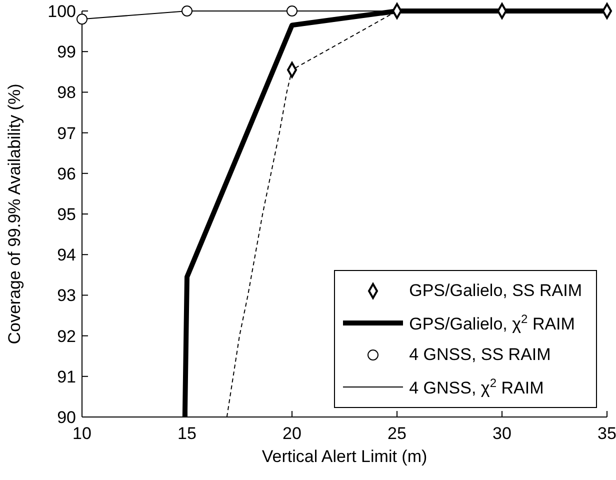  What do you see at coordinates (187, 434) in the screenshot?
I see `x-tick-label: 15` at bounding box center [187, 434].